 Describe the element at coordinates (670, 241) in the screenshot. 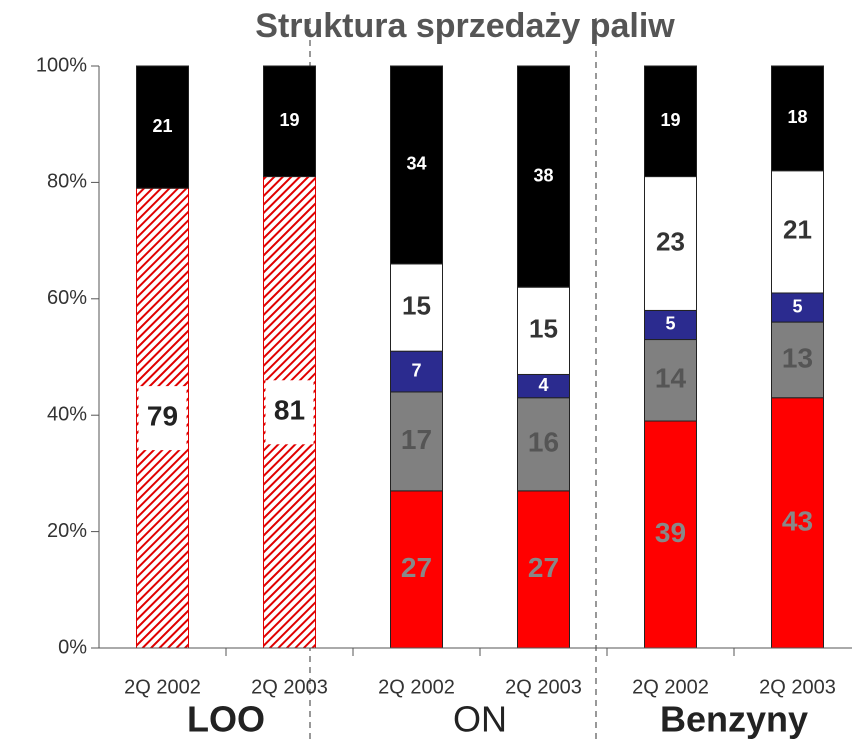

I see `value-label: 23` at that location.